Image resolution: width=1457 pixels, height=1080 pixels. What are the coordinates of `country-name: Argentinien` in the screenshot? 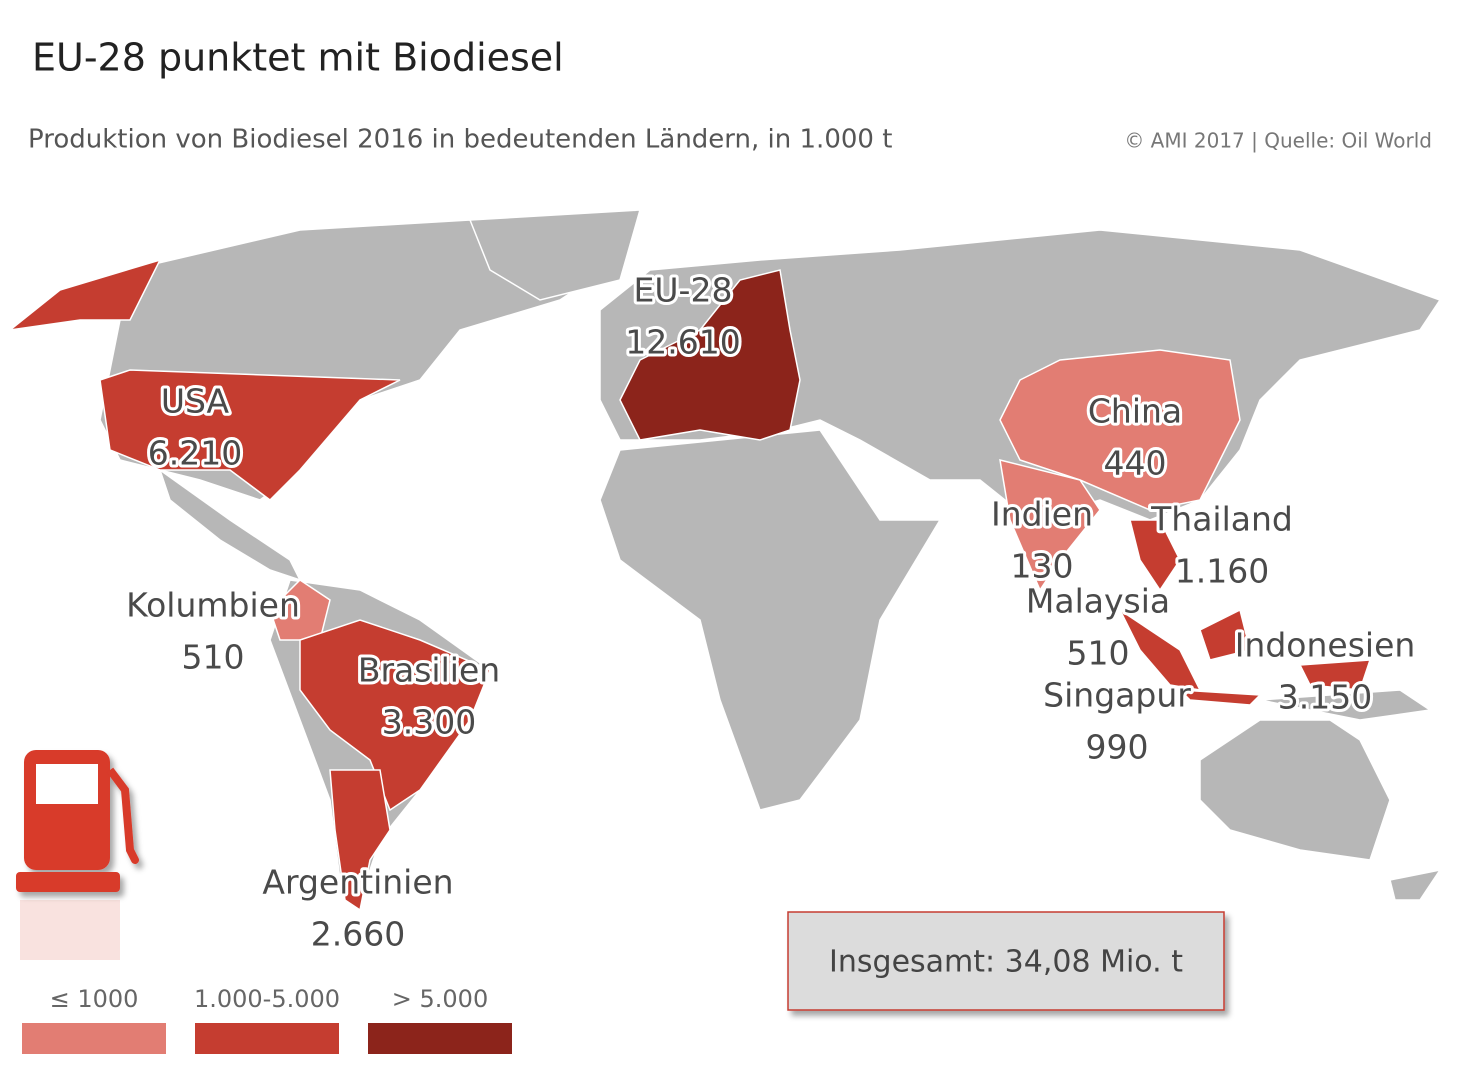 It's located at (357, 882).